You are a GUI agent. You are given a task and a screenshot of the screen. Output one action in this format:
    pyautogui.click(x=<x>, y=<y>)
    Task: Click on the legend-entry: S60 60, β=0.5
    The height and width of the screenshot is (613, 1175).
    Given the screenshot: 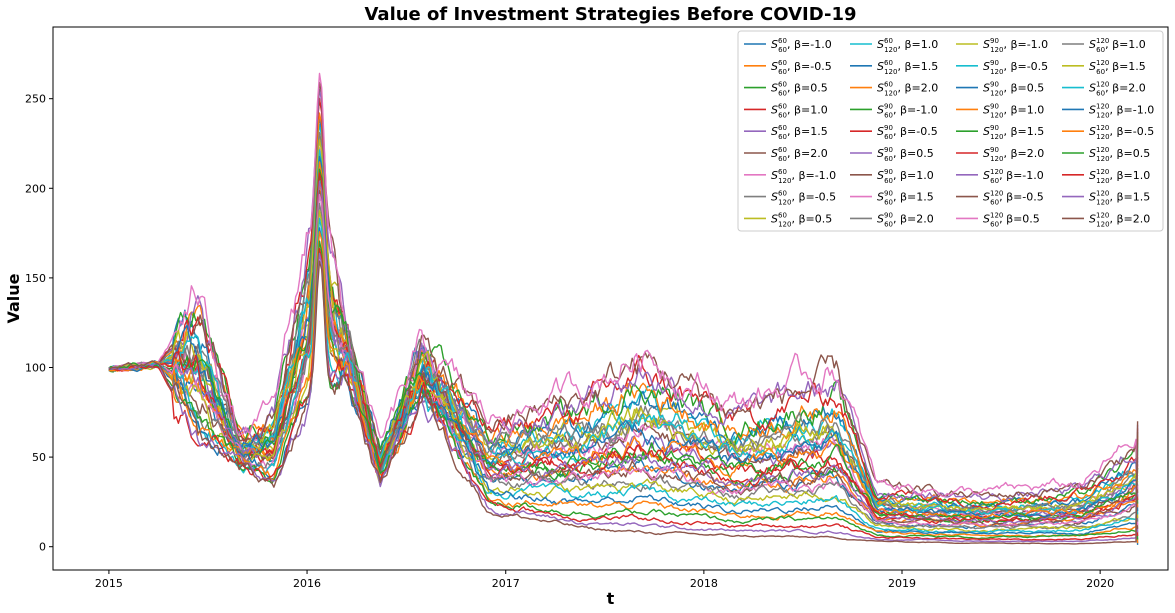 What is the action you would take?
    pyautogui.click(x=799, y=89)
    